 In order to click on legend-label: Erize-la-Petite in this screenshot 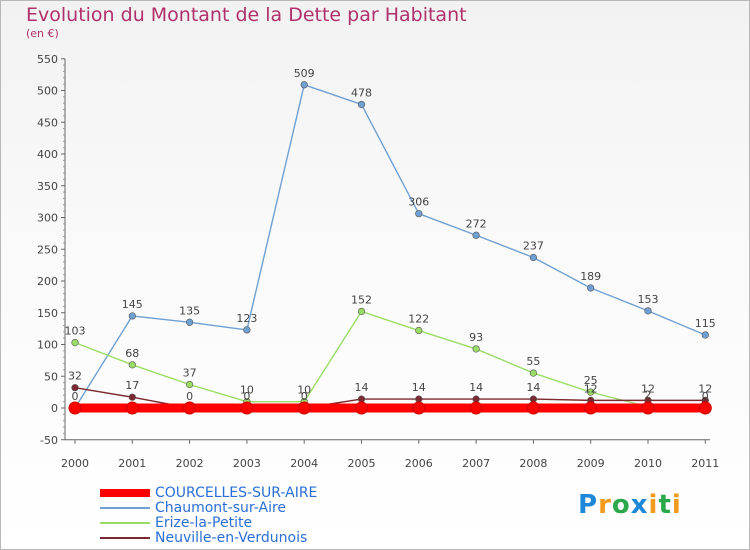, I will do `click(204, 522)`.